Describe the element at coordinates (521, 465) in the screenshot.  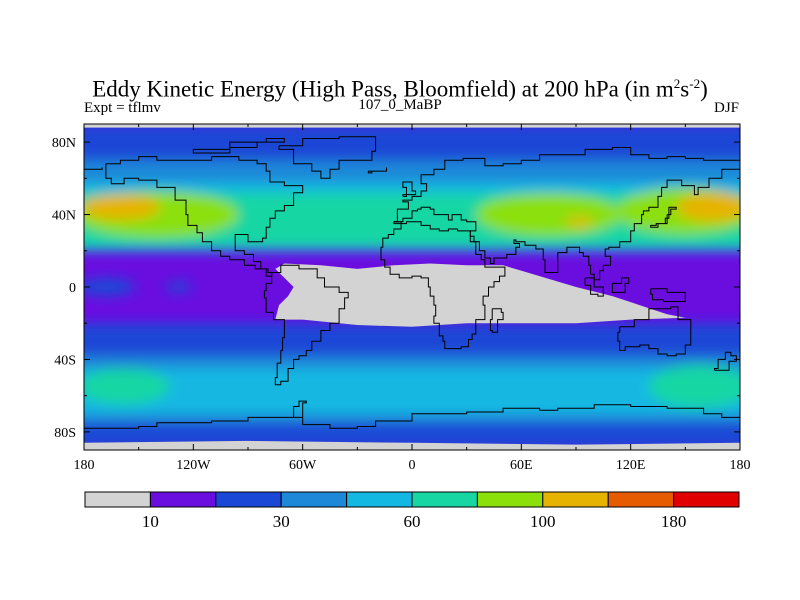
I see `x-tick-label-4: 60E` at that location.